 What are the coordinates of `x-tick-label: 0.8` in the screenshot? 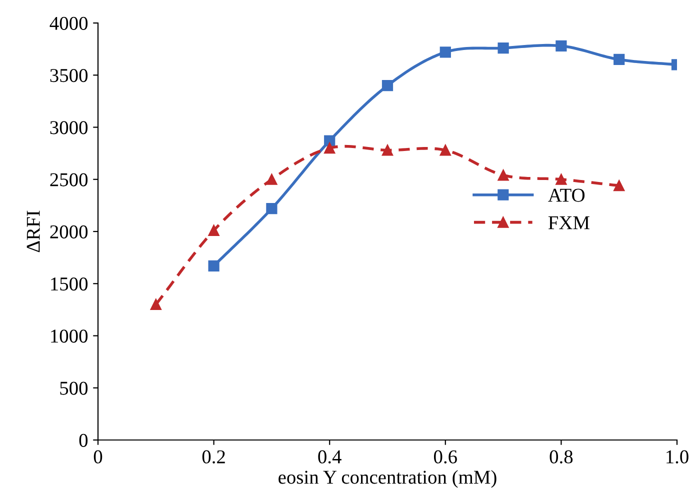 It's located at (561, 457).